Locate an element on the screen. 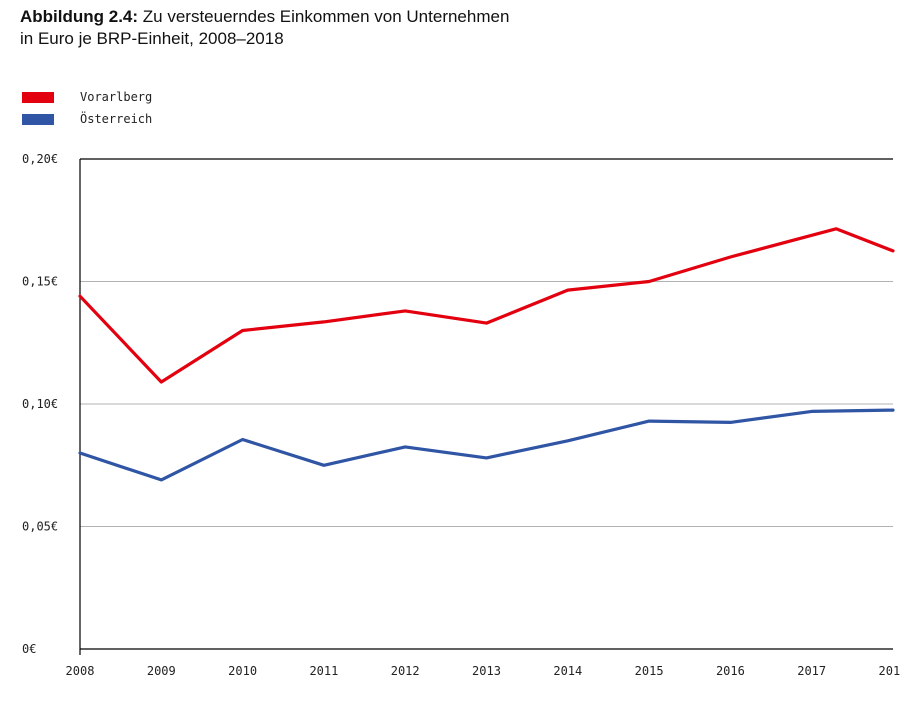 The height and width of the screenshot is (714, 900). figure-label: Abbildung 2.4: is located at coordinates (79, 16).